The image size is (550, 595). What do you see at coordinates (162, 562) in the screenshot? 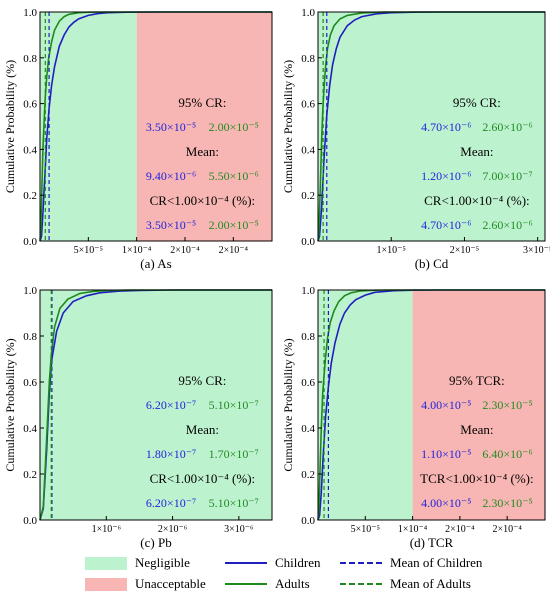
I see `legend-label-negligible: Negligible` at bounding box center [162, 562].